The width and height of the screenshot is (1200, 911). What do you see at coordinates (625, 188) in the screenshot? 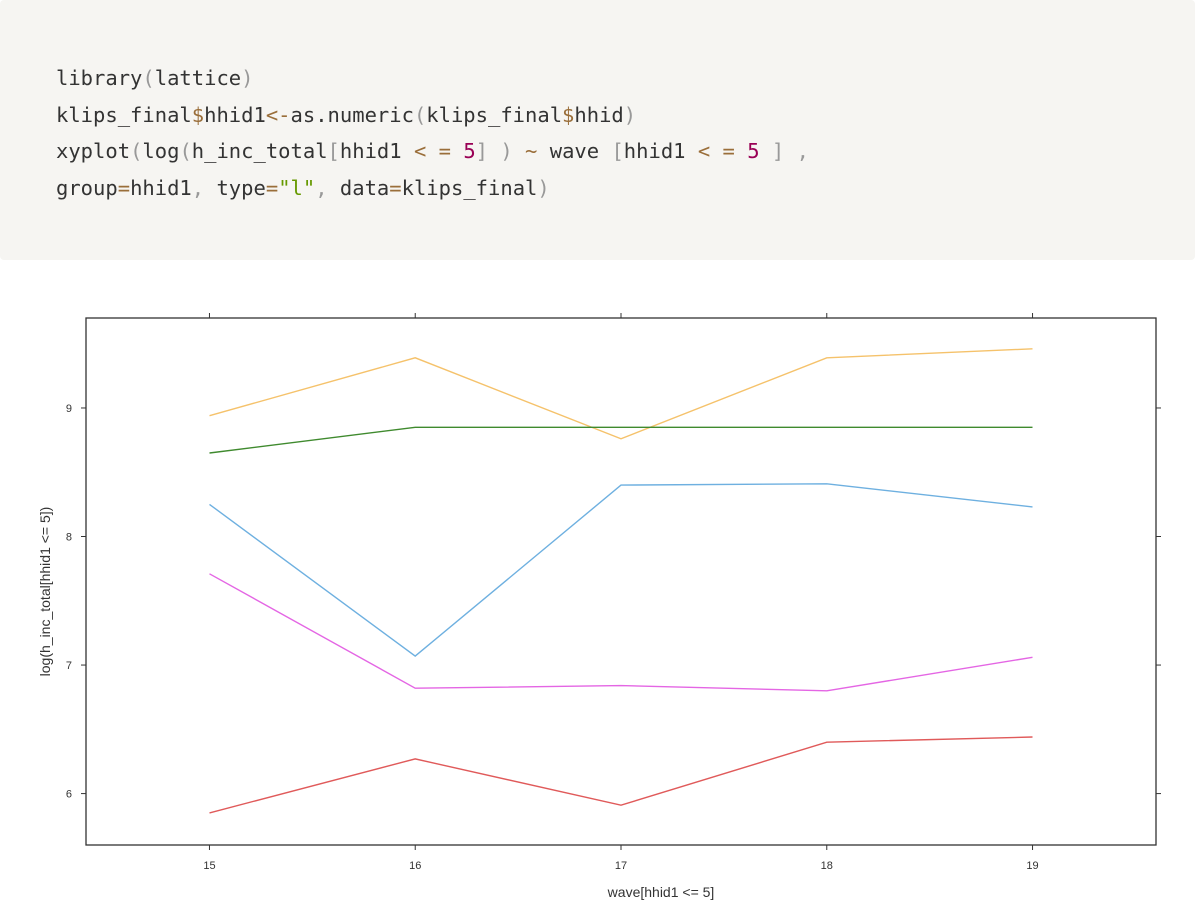
I see `code-line: group=hhid1, type="l", data=klips_final)` at bounding box center [625, 188].